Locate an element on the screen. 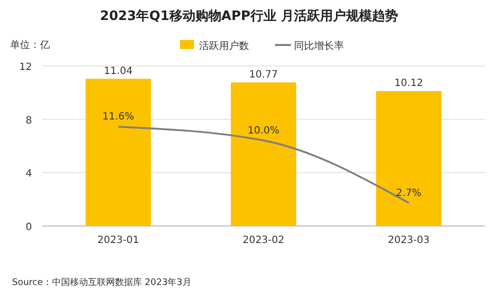  y-tick-label: 8 is located at coordinates (29, 120).